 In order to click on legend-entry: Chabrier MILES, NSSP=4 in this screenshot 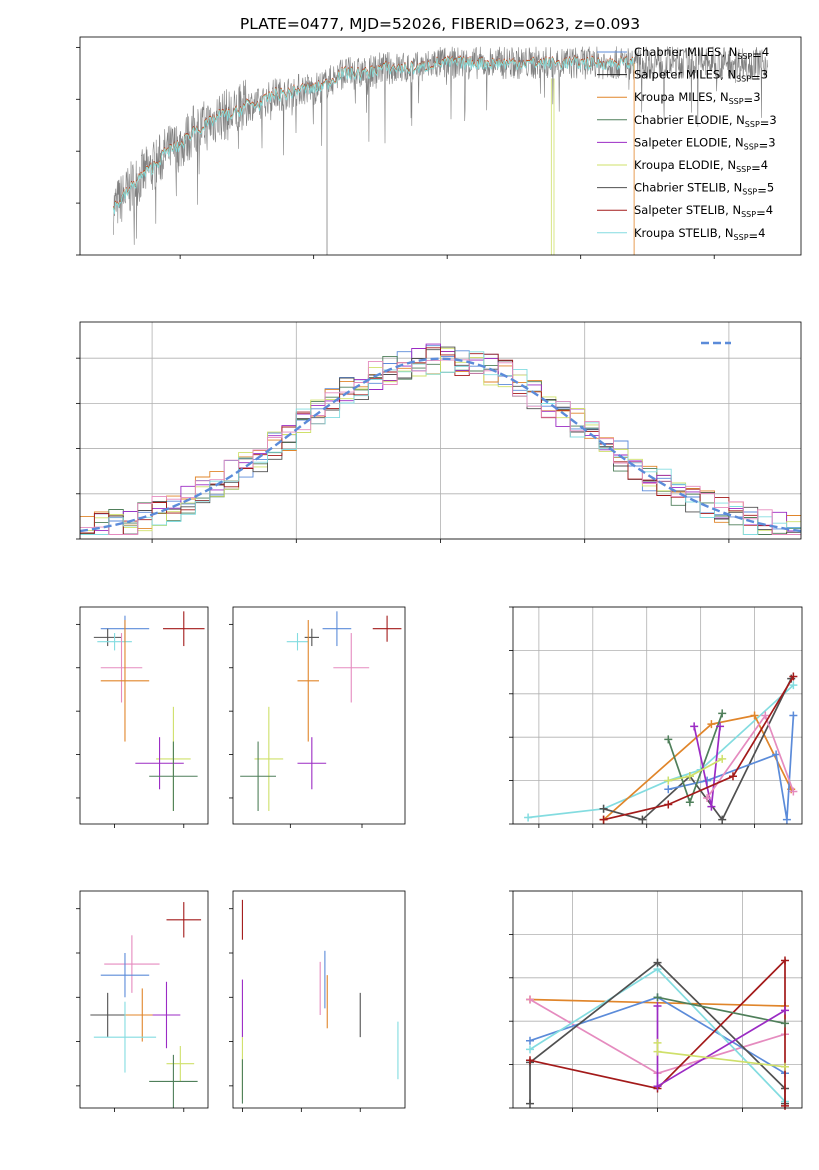, I will do `click(701, 53)`.